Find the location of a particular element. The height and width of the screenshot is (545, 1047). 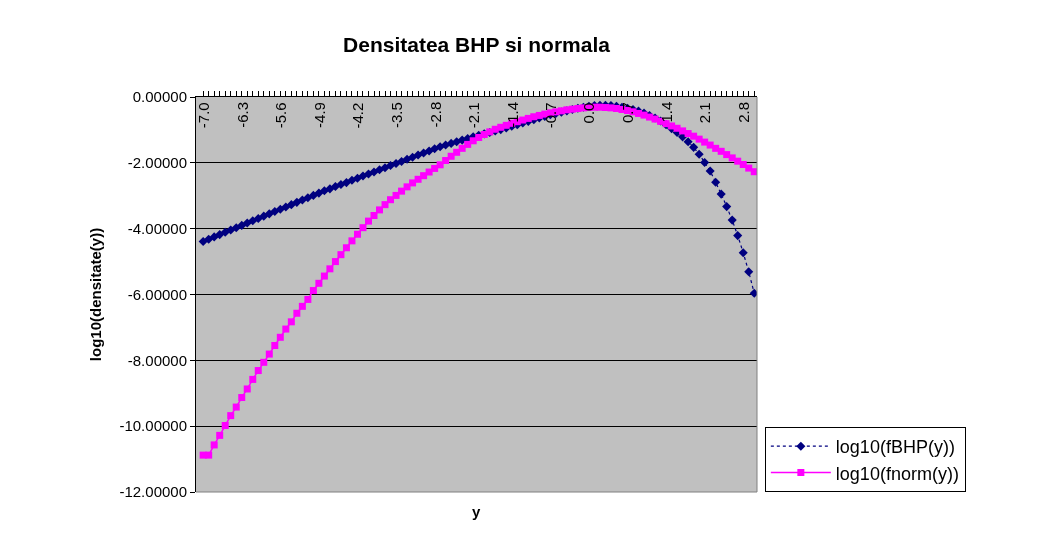

x-tick-label: -5.6 is located at coordinates (281, 115).